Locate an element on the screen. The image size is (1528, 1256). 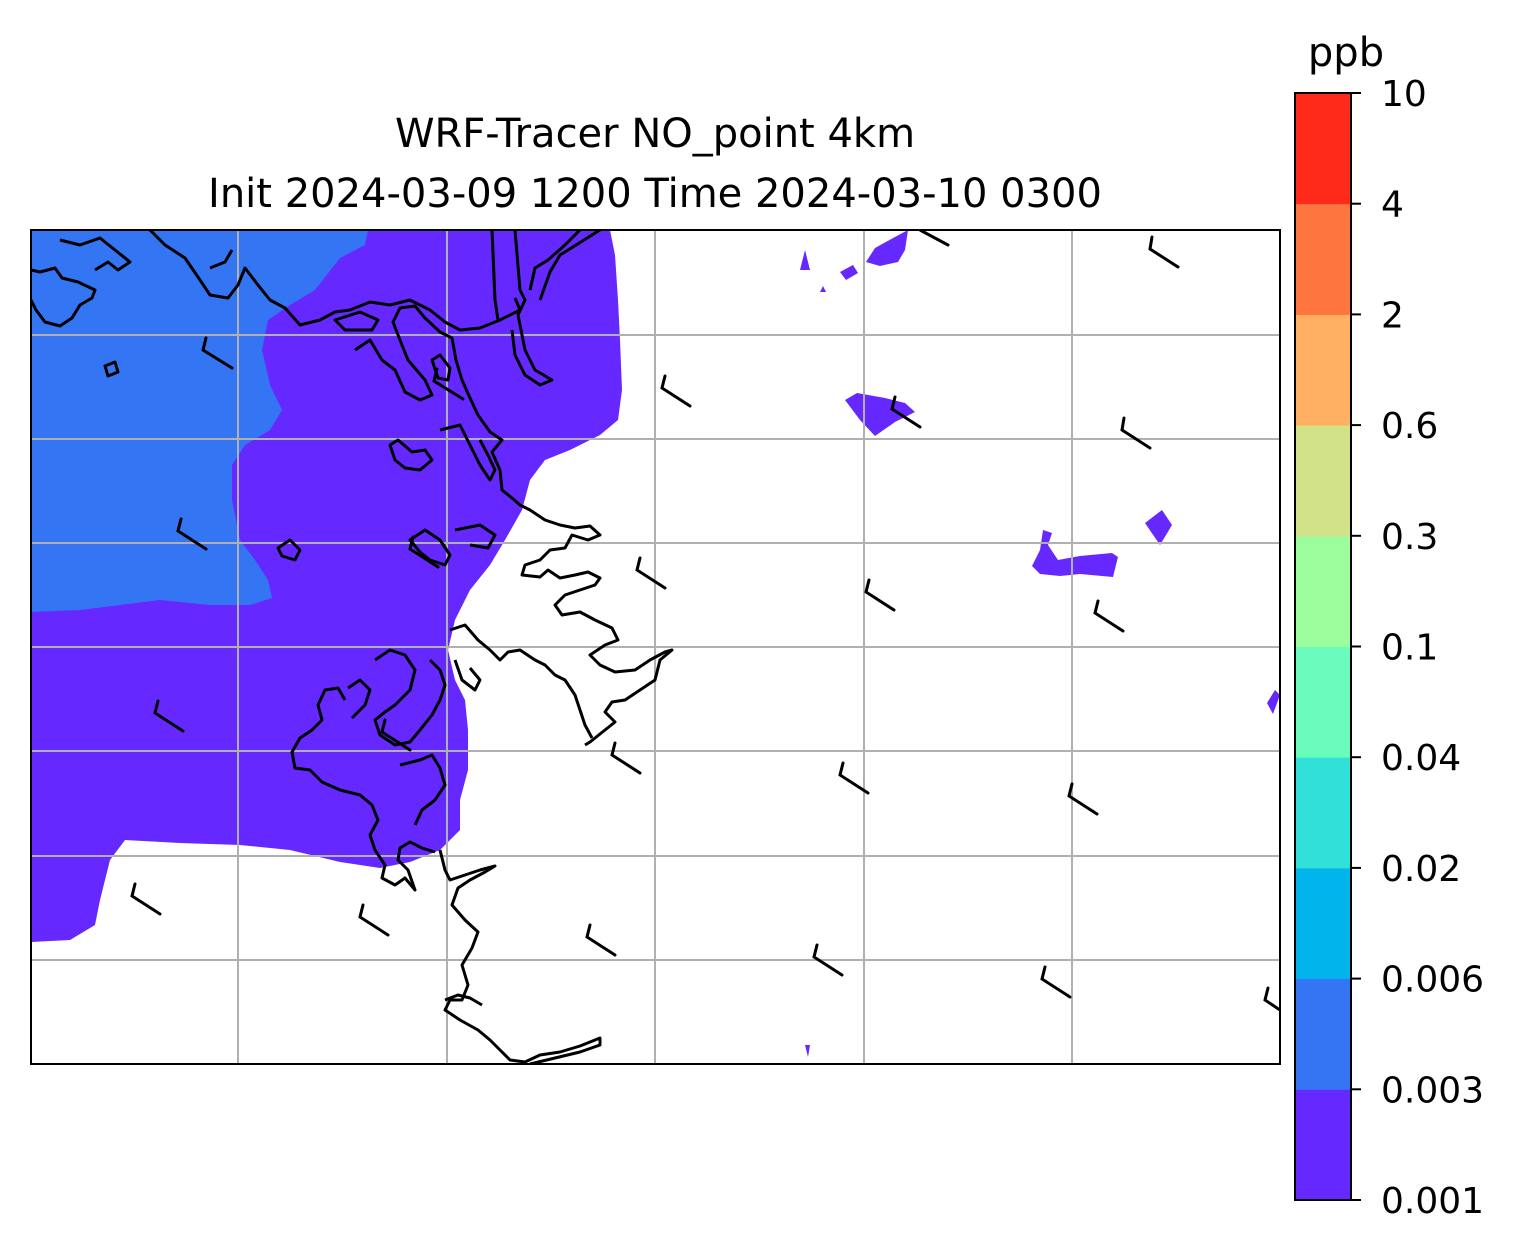
colorbar-tick-label-0: 0.001 is located at coordinates (1432, 1201).